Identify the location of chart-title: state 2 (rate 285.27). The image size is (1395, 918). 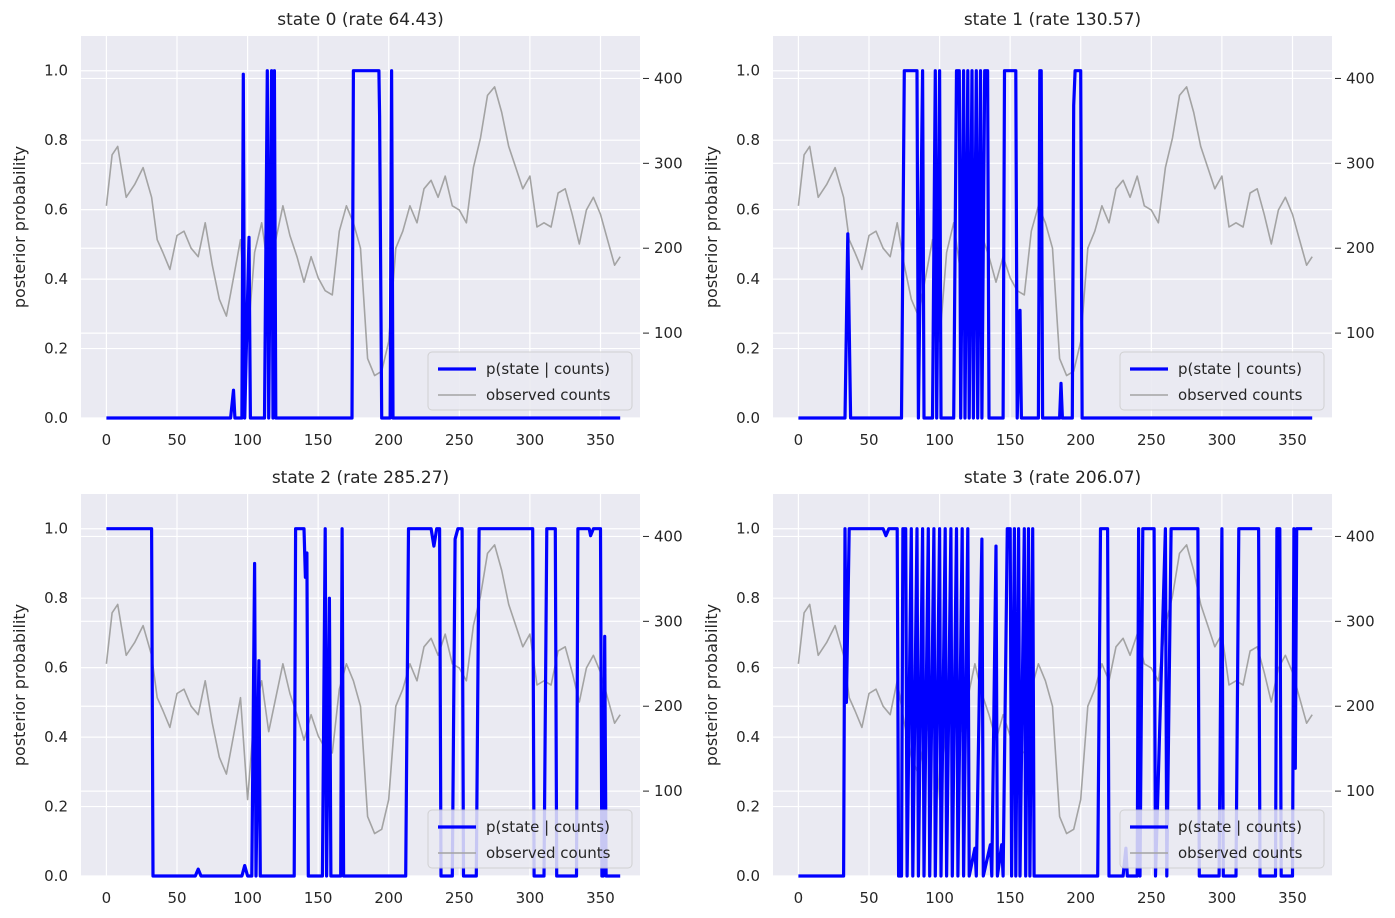
(360, 478).